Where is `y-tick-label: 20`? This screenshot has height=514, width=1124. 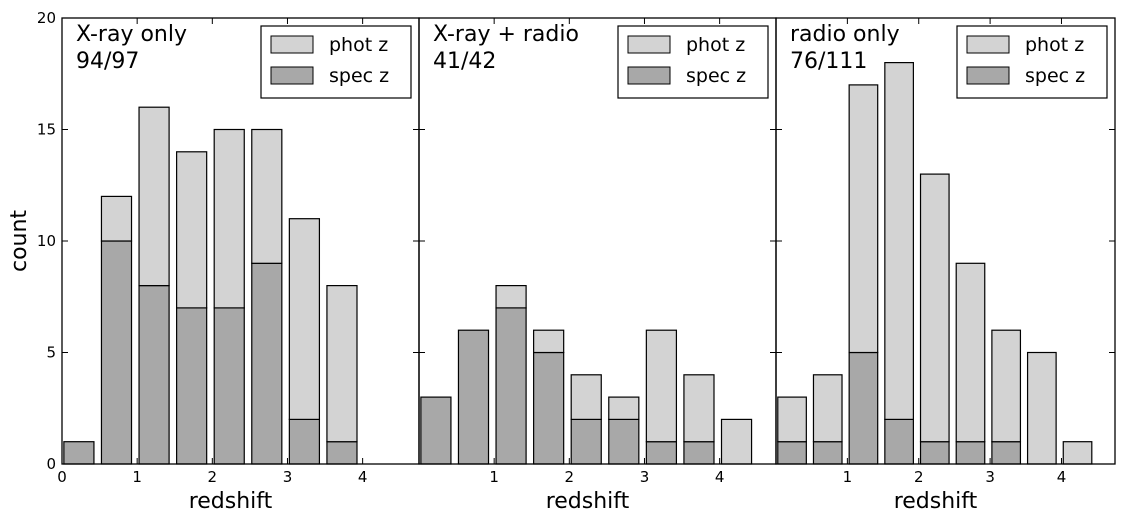
y-tick-label: 20 is located at coordinates (46, 18).